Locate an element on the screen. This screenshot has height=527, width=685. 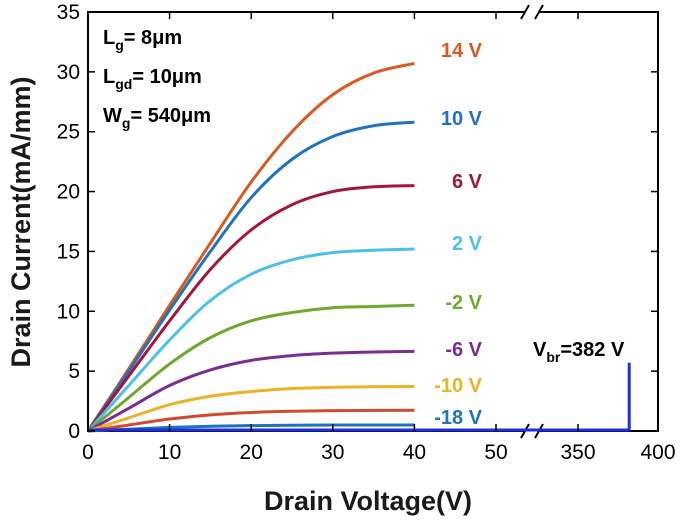
y-tick-label: 35 is located at coordinates (68, 12).